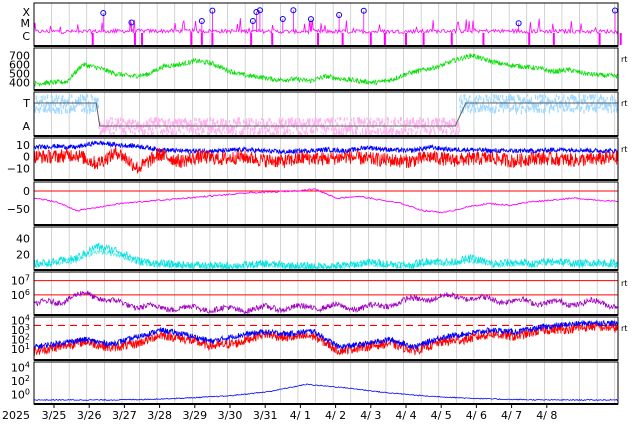 The width and height of the screenshot is (634, 424). Describe the element at coordinates (405, 415) in the screenshot. I see `x-tick-label: 4/ 4` at that location.